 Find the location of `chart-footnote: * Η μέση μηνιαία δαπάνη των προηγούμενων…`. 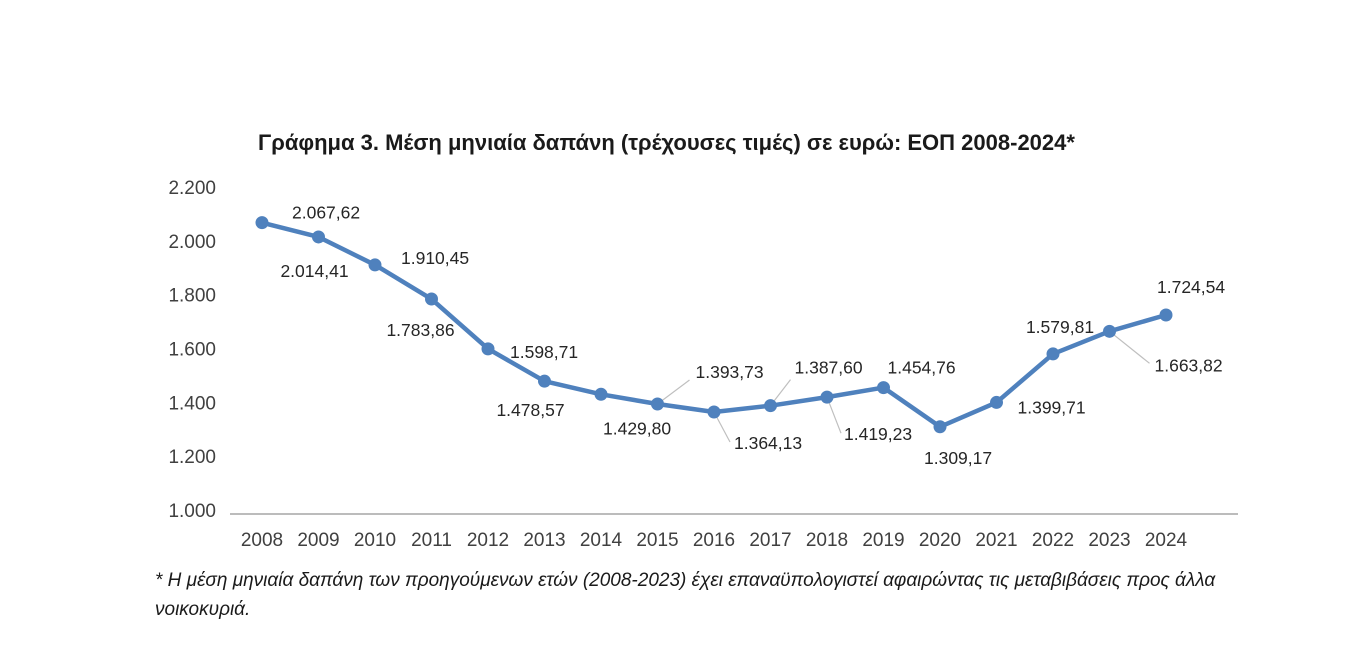

chart-footnote: * Η μέση μηνιαία δαπάνη των προηγούμενων… is located at coordinates (685, 595).